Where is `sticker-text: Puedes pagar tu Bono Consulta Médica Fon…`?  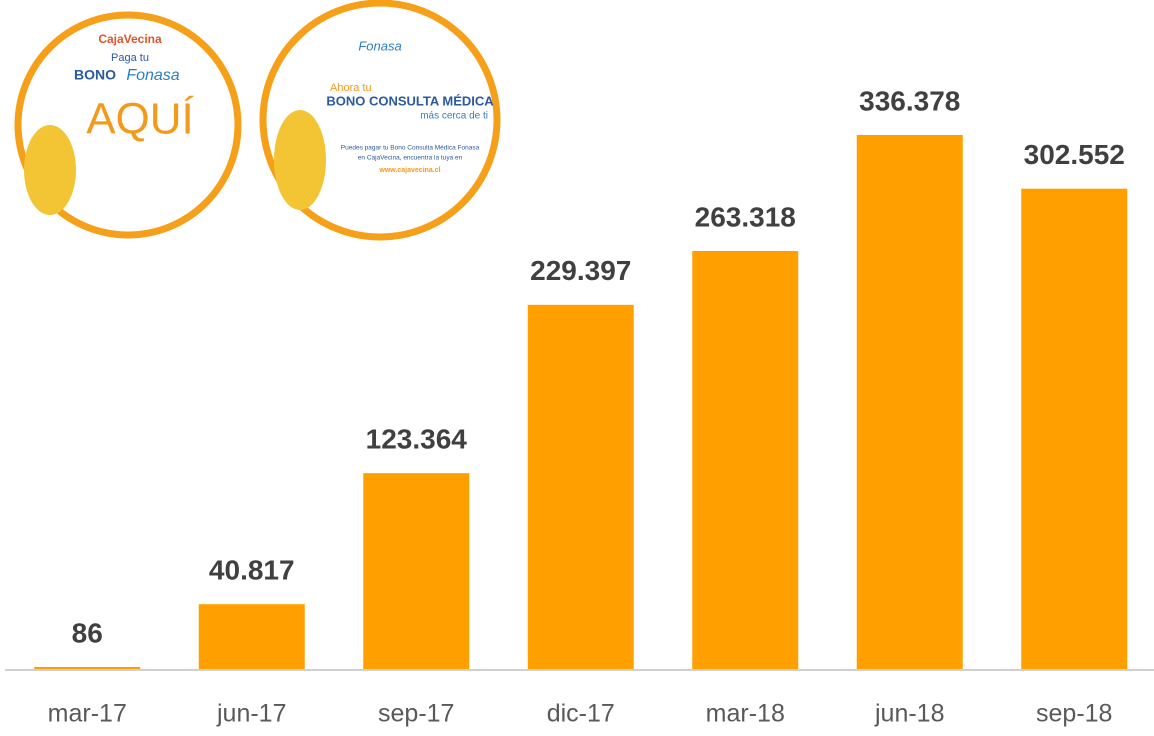 sticker-text: Puedes pagar tu Bono Consulta Médica Fon… is located at coordinates (410, 148).